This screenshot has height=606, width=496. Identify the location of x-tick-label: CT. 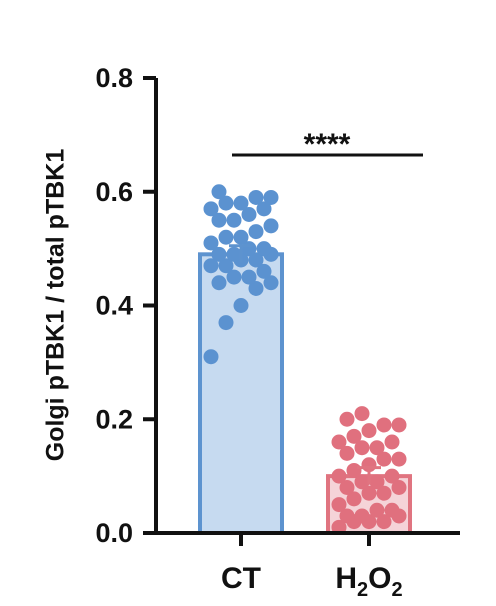
(241, 578).